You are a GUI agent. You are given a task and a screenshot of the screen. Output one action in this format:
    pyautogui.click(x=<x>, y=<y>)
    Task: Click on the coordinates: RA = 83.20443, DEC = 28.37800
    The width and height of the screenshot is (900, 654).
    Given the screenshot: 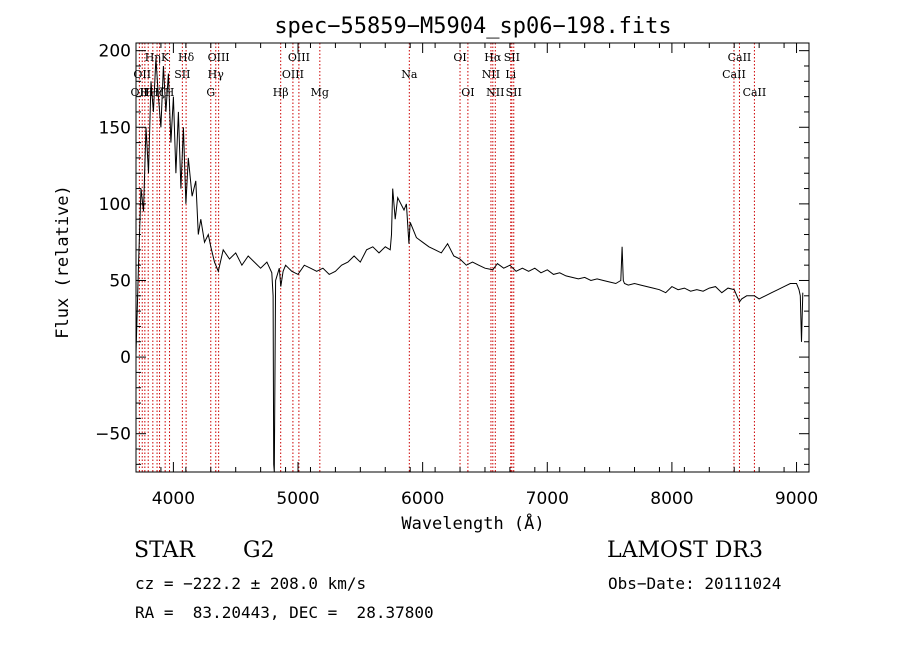 What is the action you would take?
    pyautogui.click(x=284, y=612)
    